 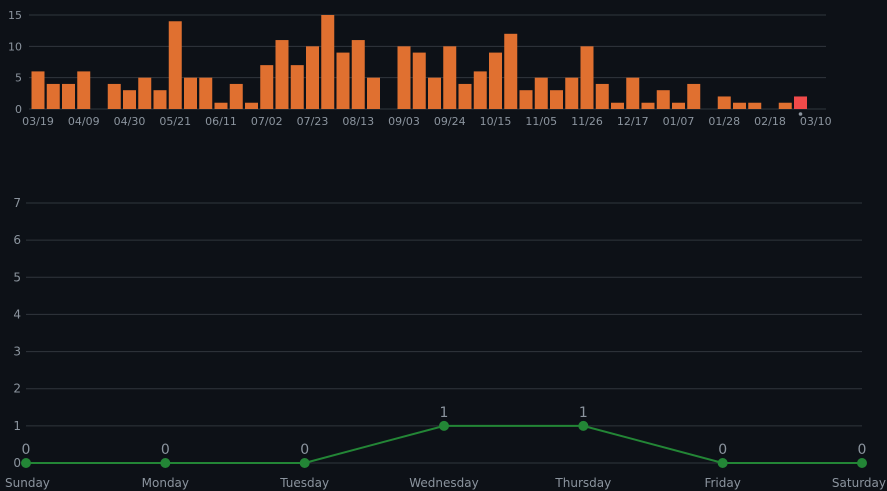 I want to click on bar-x-tick-label: 11/26, so click(x=587, y=121).